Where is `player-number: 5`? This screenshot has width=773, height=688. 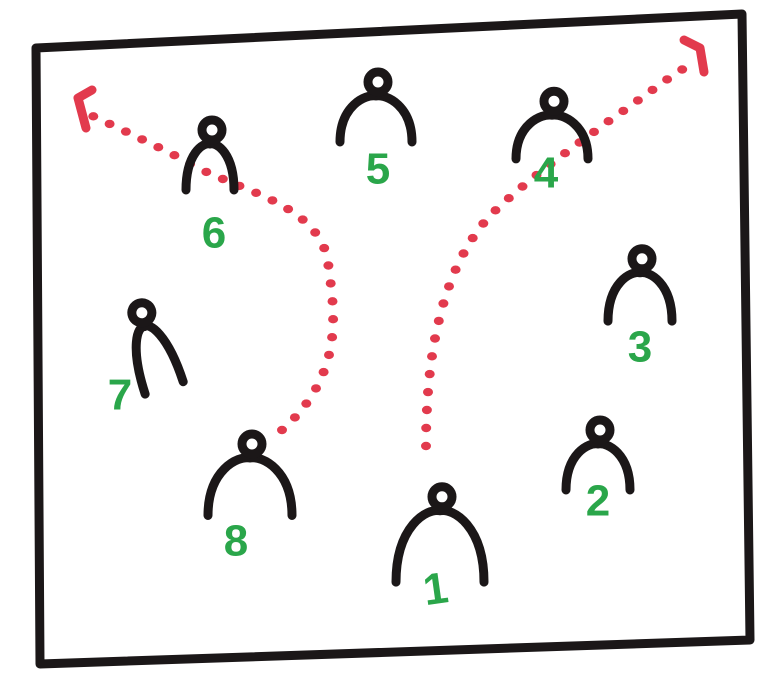
player-number: 5 is located at coordinates (378, 169).